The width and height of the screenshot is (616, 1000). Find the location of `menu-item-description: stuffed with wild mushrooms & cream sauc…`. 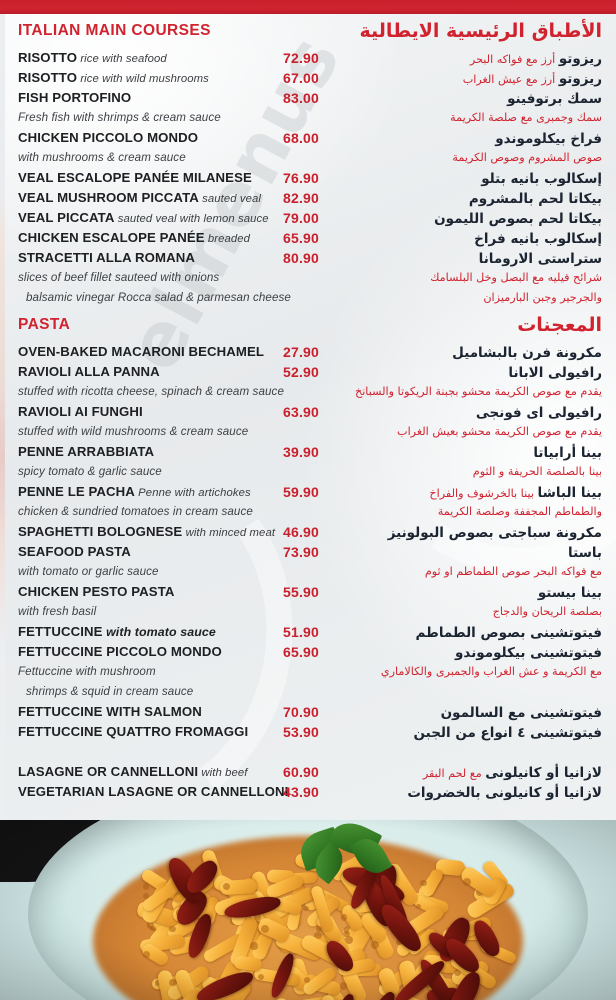

menu-item-description: stuffed with wild mushrooms & cream sauc… is located at coordinates (133, 431).